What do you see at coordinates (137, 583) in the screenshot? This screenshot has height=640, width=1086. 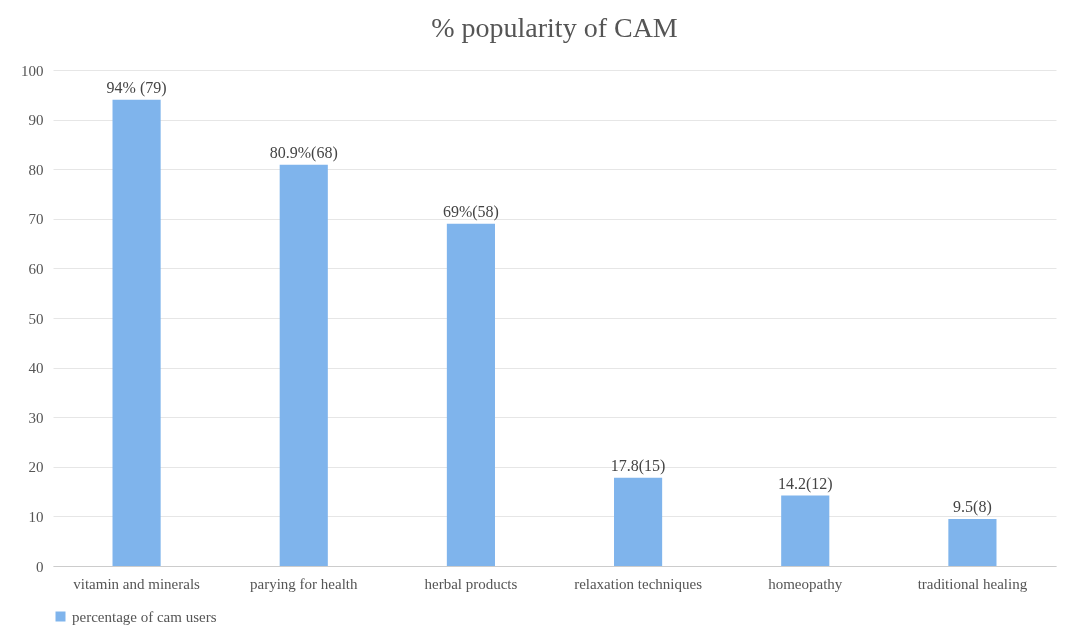 I see `x-tick-label: vitamin and minerals` at bounding box center [137, 583].